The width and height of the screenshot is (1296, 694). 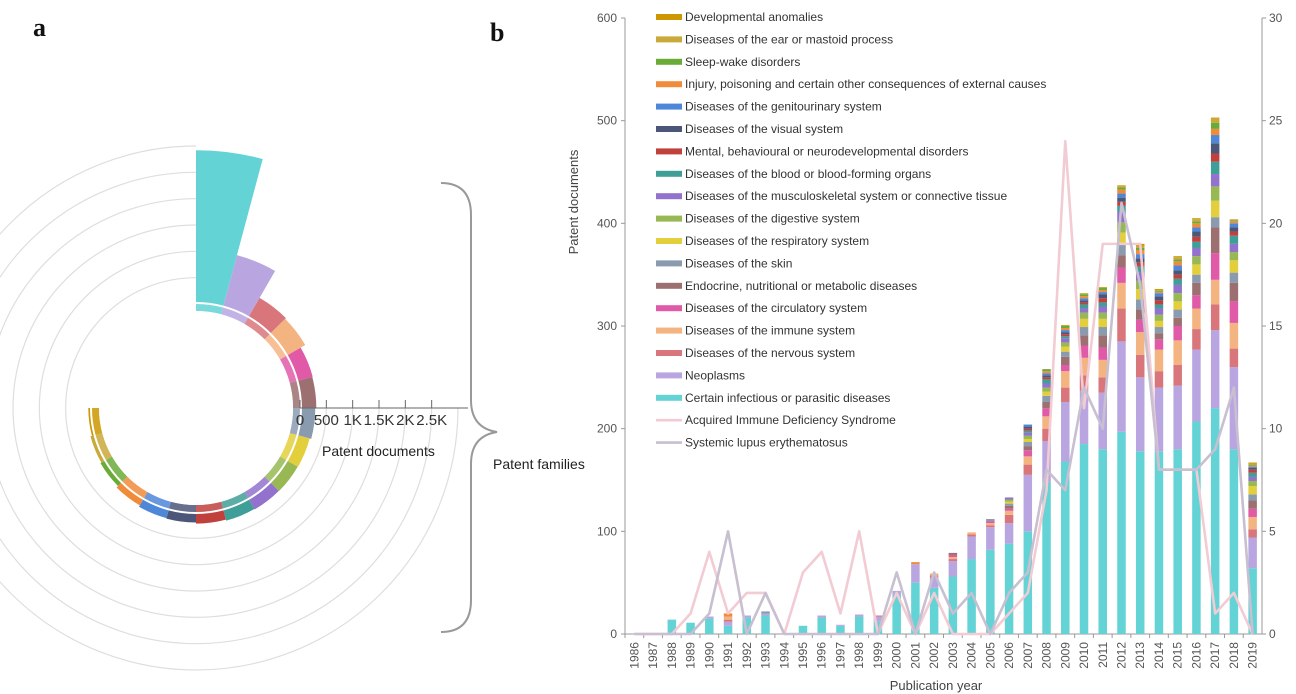 What do you see at coordinates (728, 655) in the screenshot?
I see `x-tick-label: 1991` at bounding box center [728, 655].